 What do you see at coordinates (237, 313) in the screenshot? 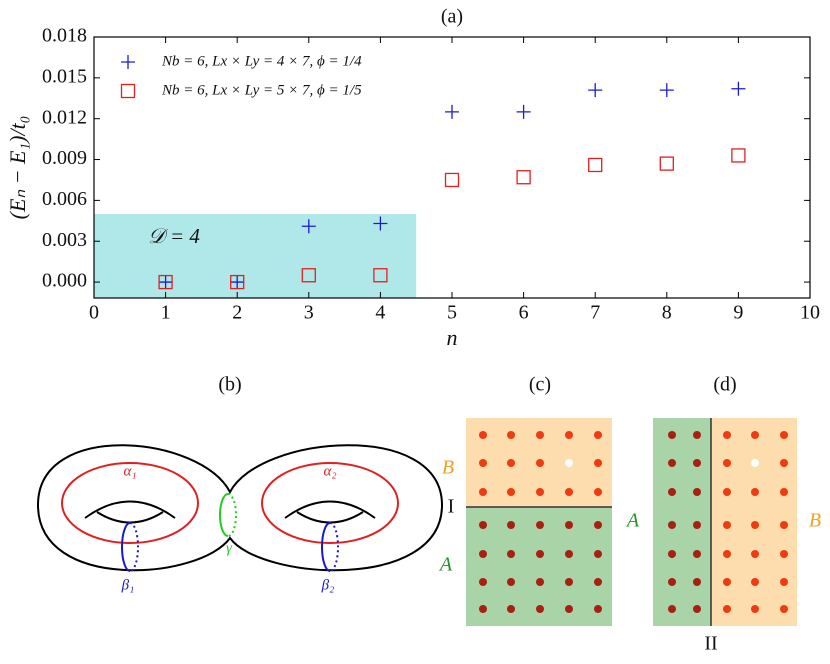
I see `x-tick-label: 2` at bounding box center [237, 313].